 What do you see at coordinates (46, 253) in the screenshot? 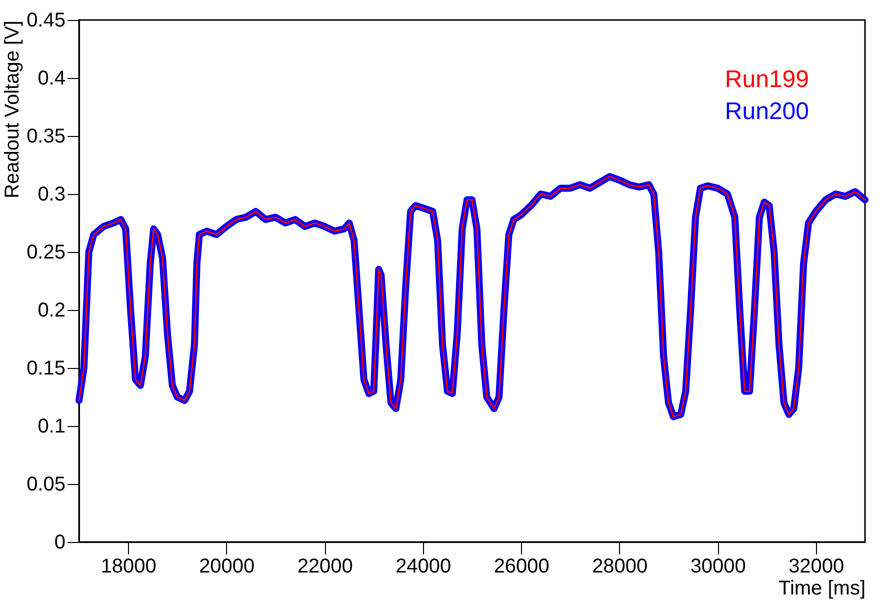
I see `y-tick-label: 0.25` at bounding box center [46, 253].